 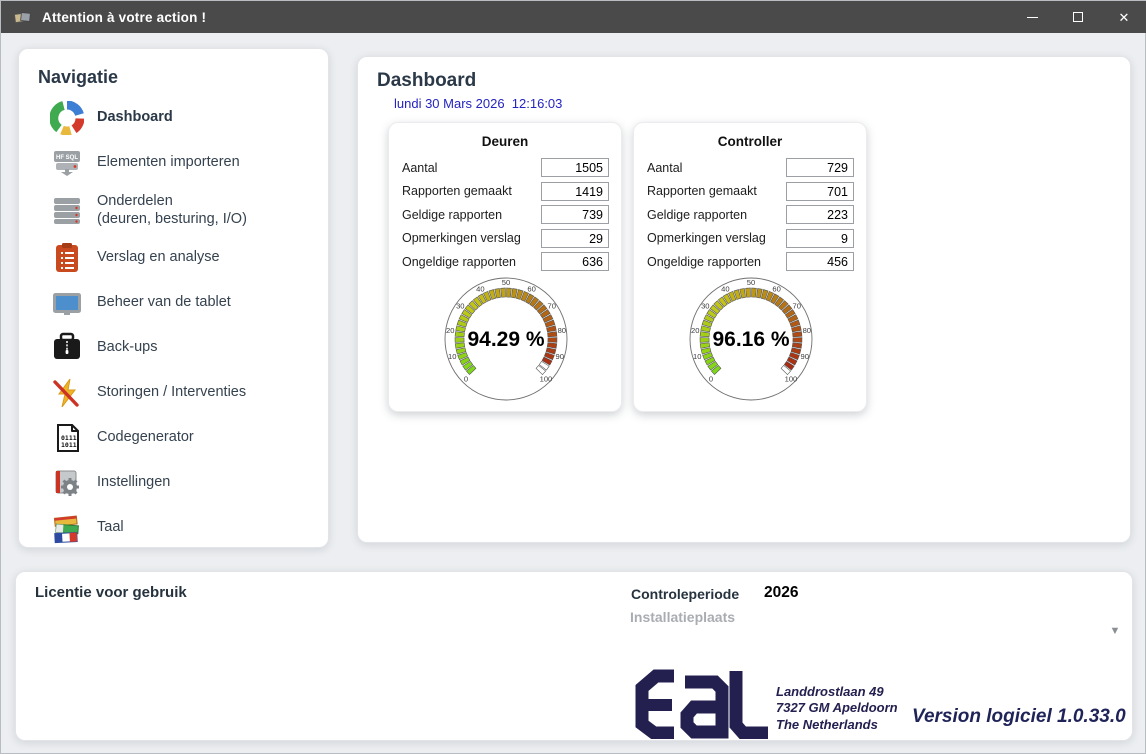 What do you see at coordinates (158, 257) in the screenshot?
I see `sidebar-item-label: Verslag en analyse` at bounding box center [158, 257].